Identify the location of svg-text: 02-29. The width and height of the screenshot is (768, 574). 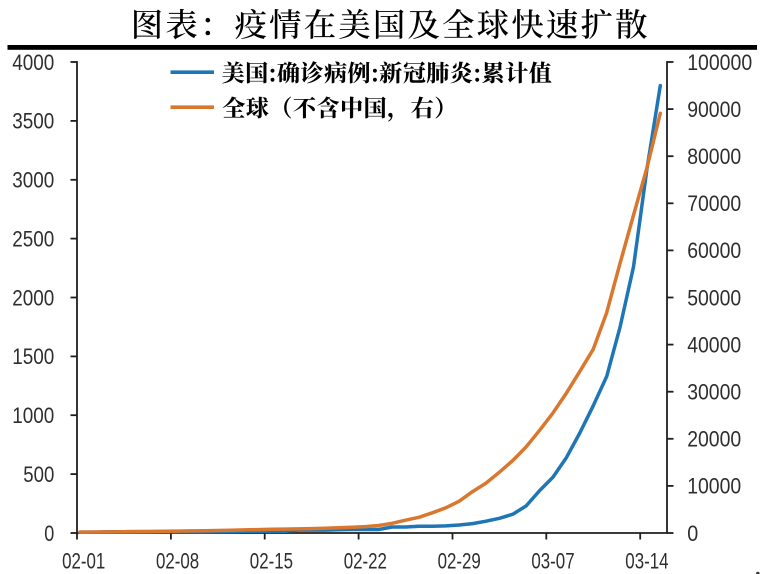
(459, 560).